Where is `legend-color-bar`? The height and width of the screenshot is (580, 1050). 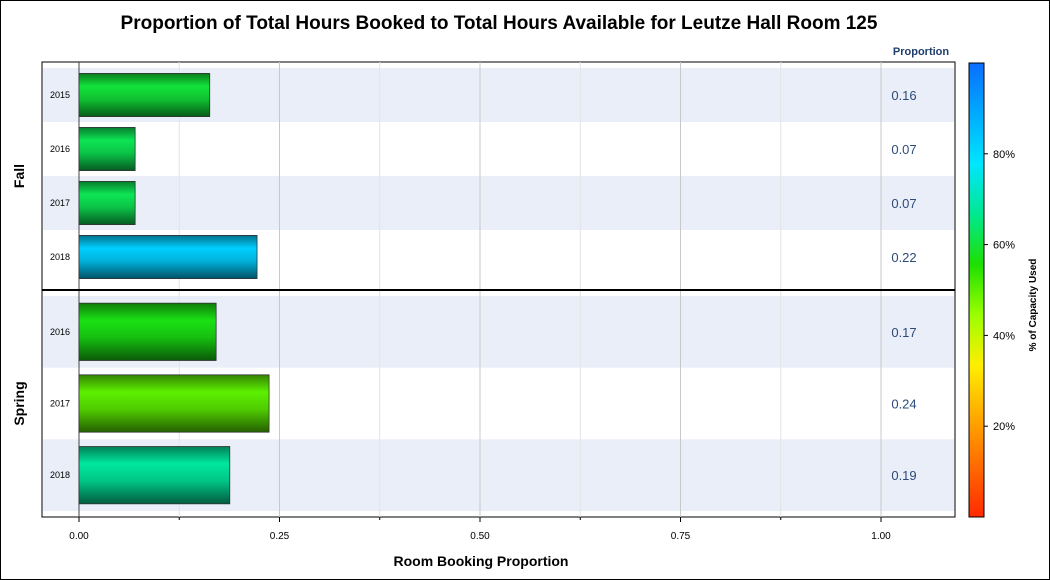 legend-color-bar is located at coordinates (976, 290).